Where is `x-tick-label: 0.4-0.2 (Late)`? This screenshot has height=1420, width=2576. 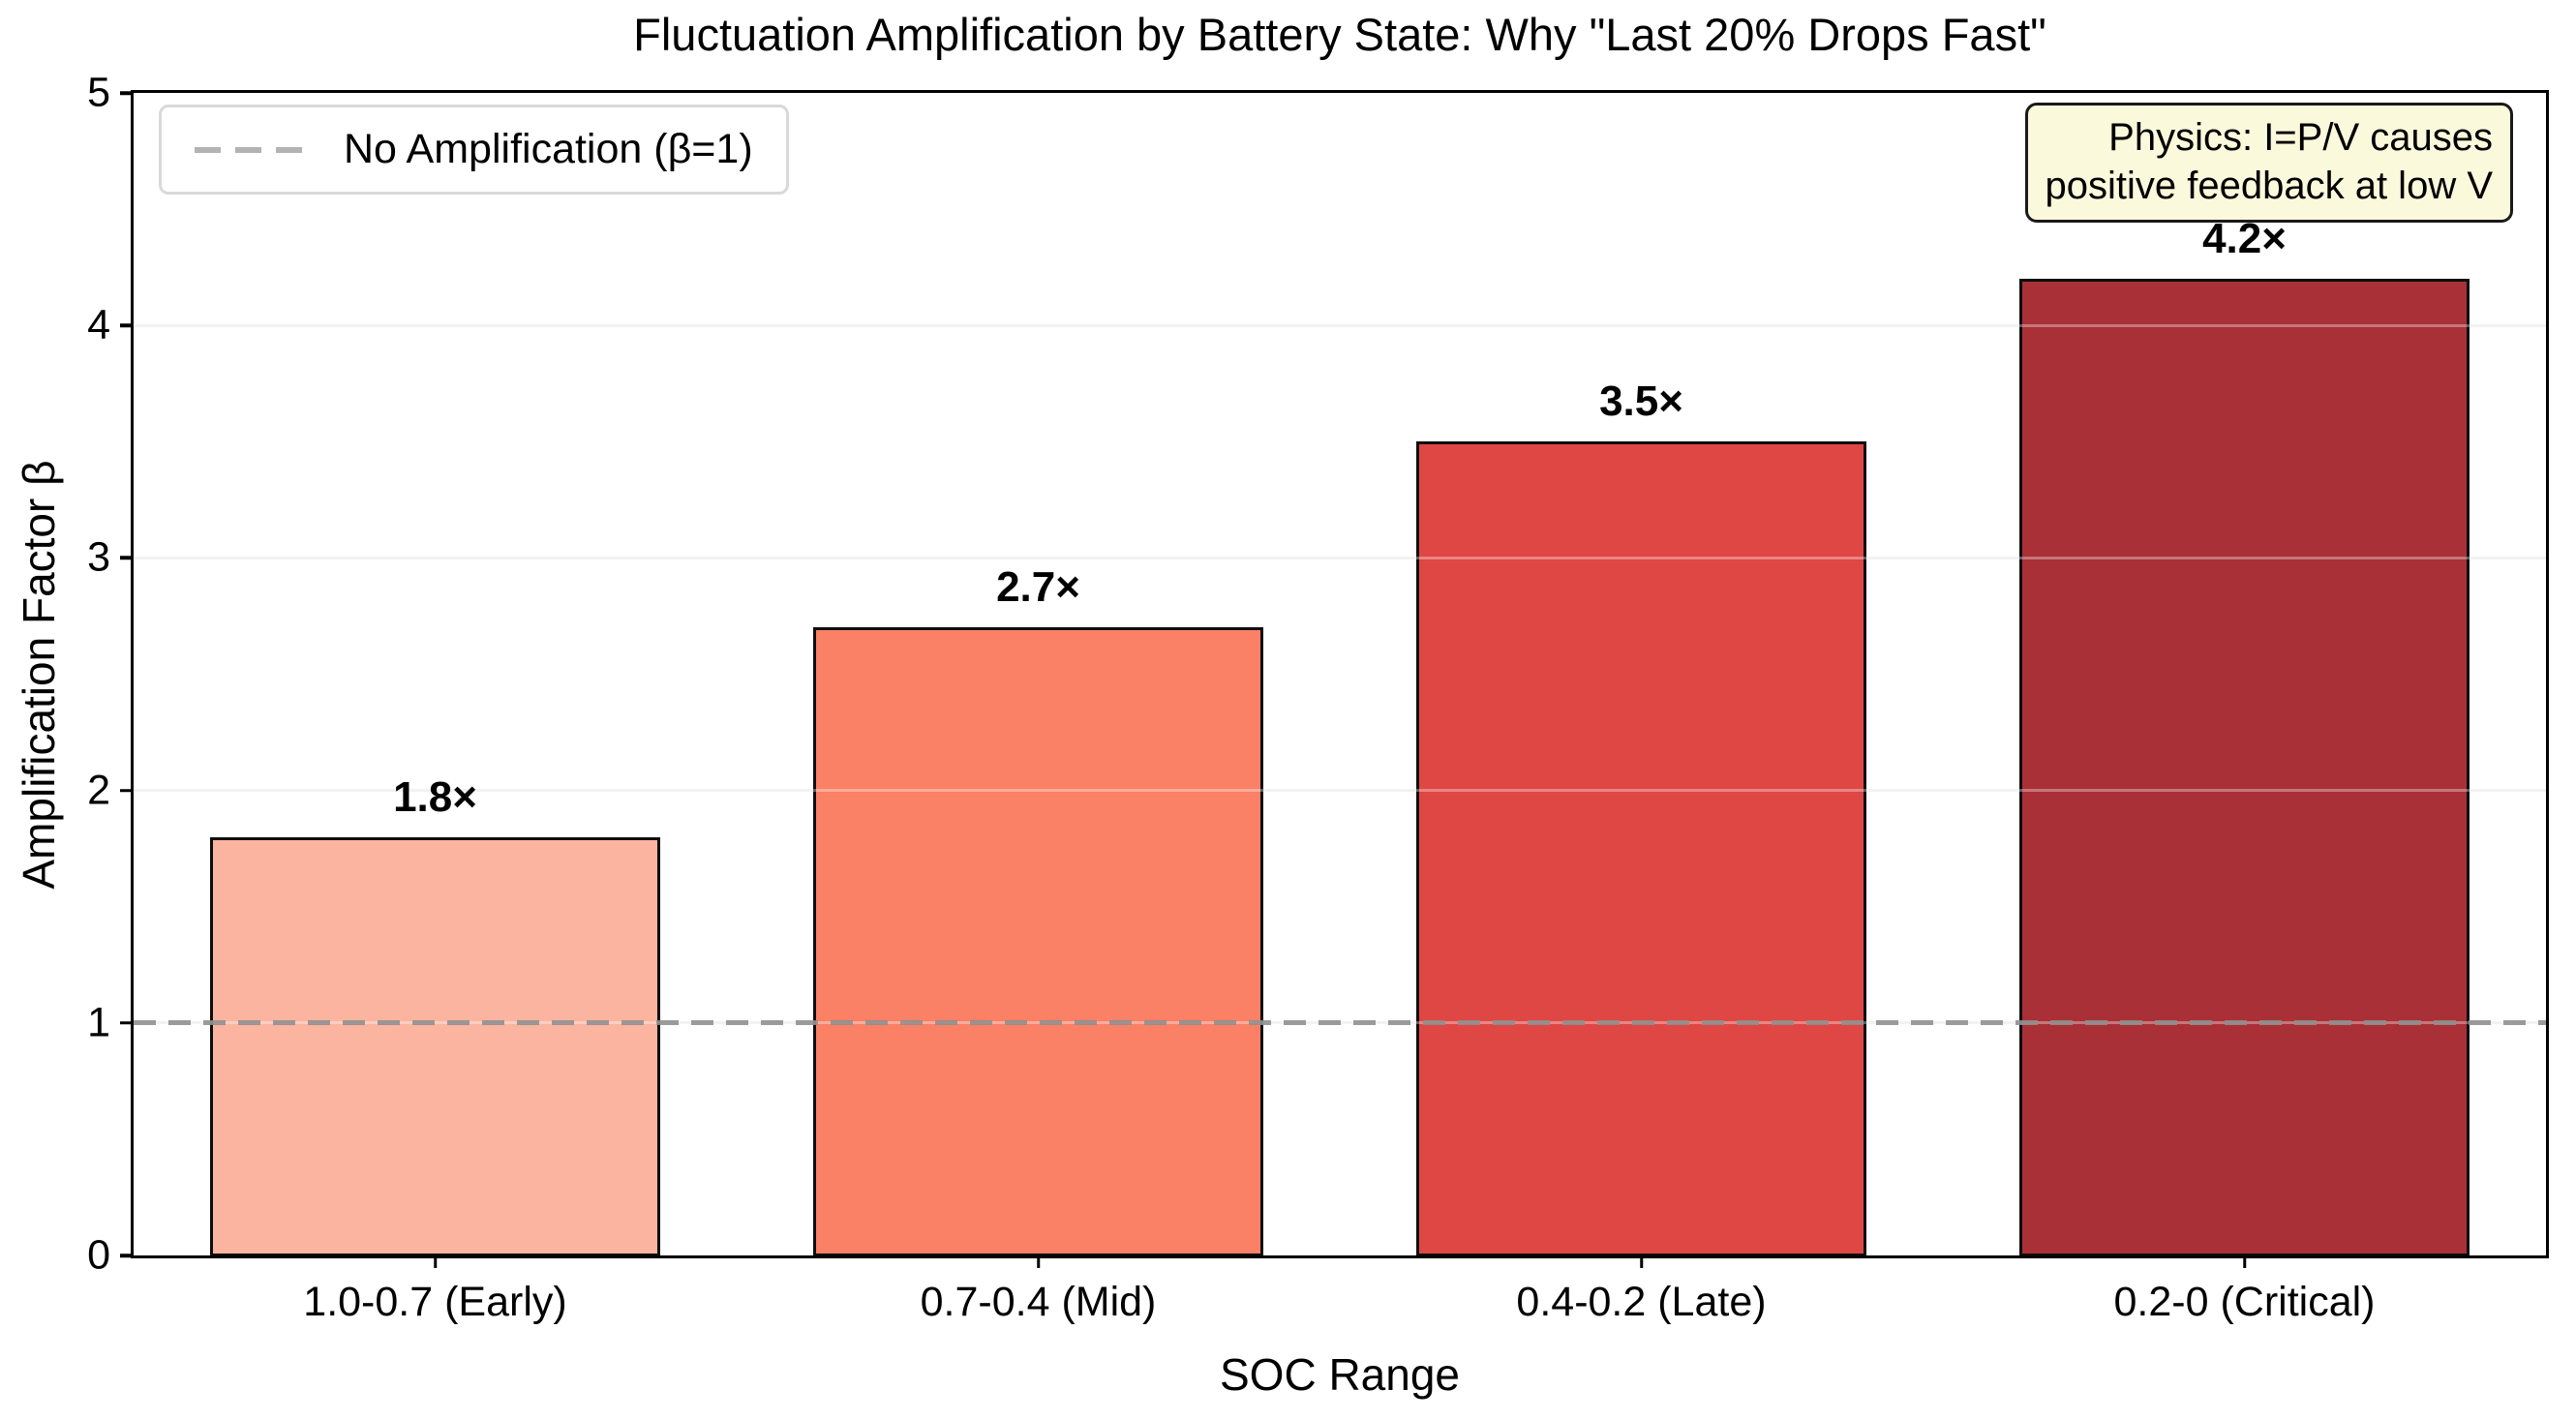 x-tick-label: 0.4-0.2 (Late) is located at coordinates (1641, 1302).